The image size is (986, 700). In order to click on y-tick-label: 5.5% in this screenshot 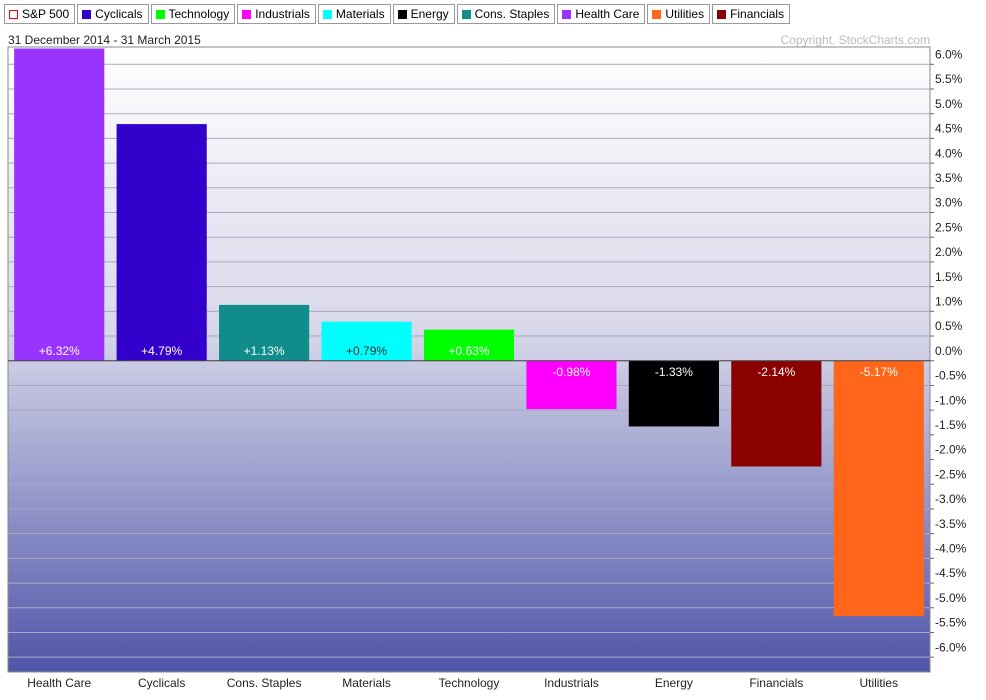, I will do `click(949, 79)`.